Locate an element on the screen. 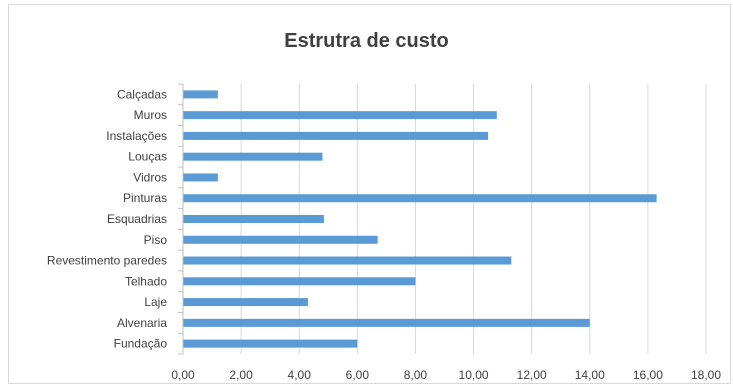 The width and height of the screenshot is (733, 386). category-label: Telhado is located at coordinates (146, 281).